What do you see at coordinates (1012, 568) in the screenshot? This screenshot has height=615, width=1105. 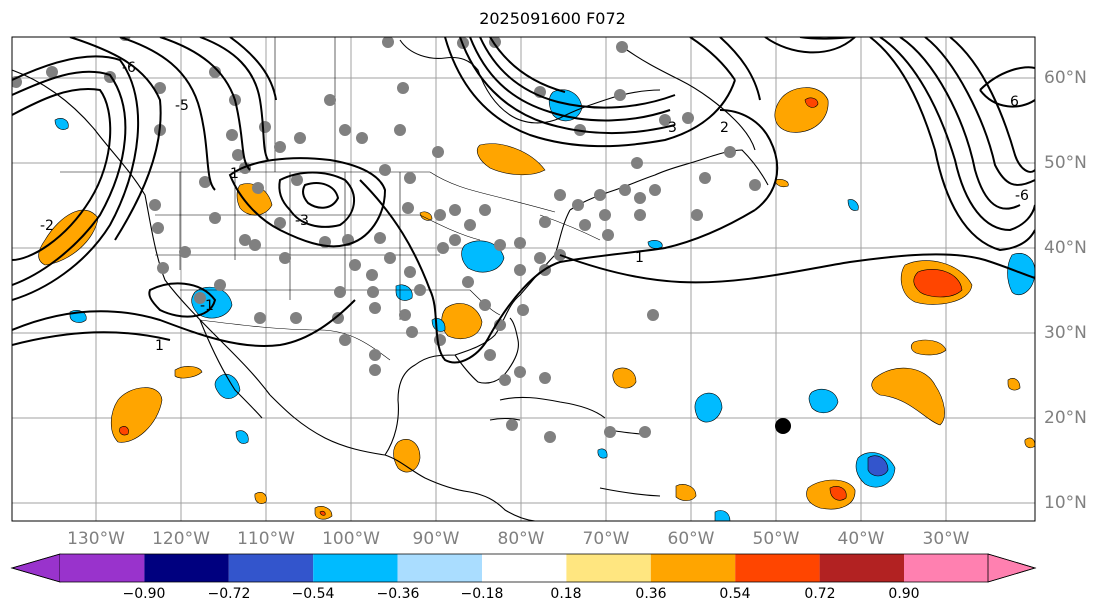 I see `colorbar-extend-high` at bounding box center [1012, 568].